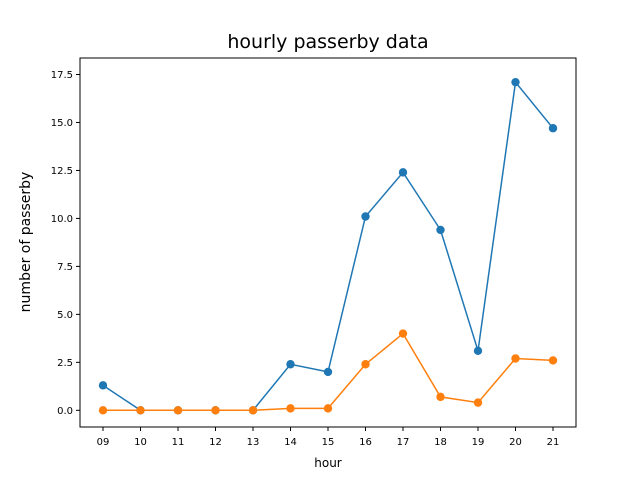 The height and width of the screenshot is (480, 640). Describe the element at coordinates (215, 442) in the screenshot. I see `x-tick-label: 12` at that location.